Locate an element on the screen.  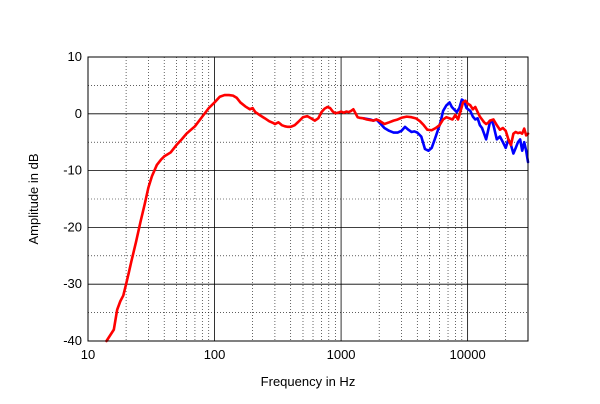
x-tick-label: 1000 is located at coordinates (341, 354).